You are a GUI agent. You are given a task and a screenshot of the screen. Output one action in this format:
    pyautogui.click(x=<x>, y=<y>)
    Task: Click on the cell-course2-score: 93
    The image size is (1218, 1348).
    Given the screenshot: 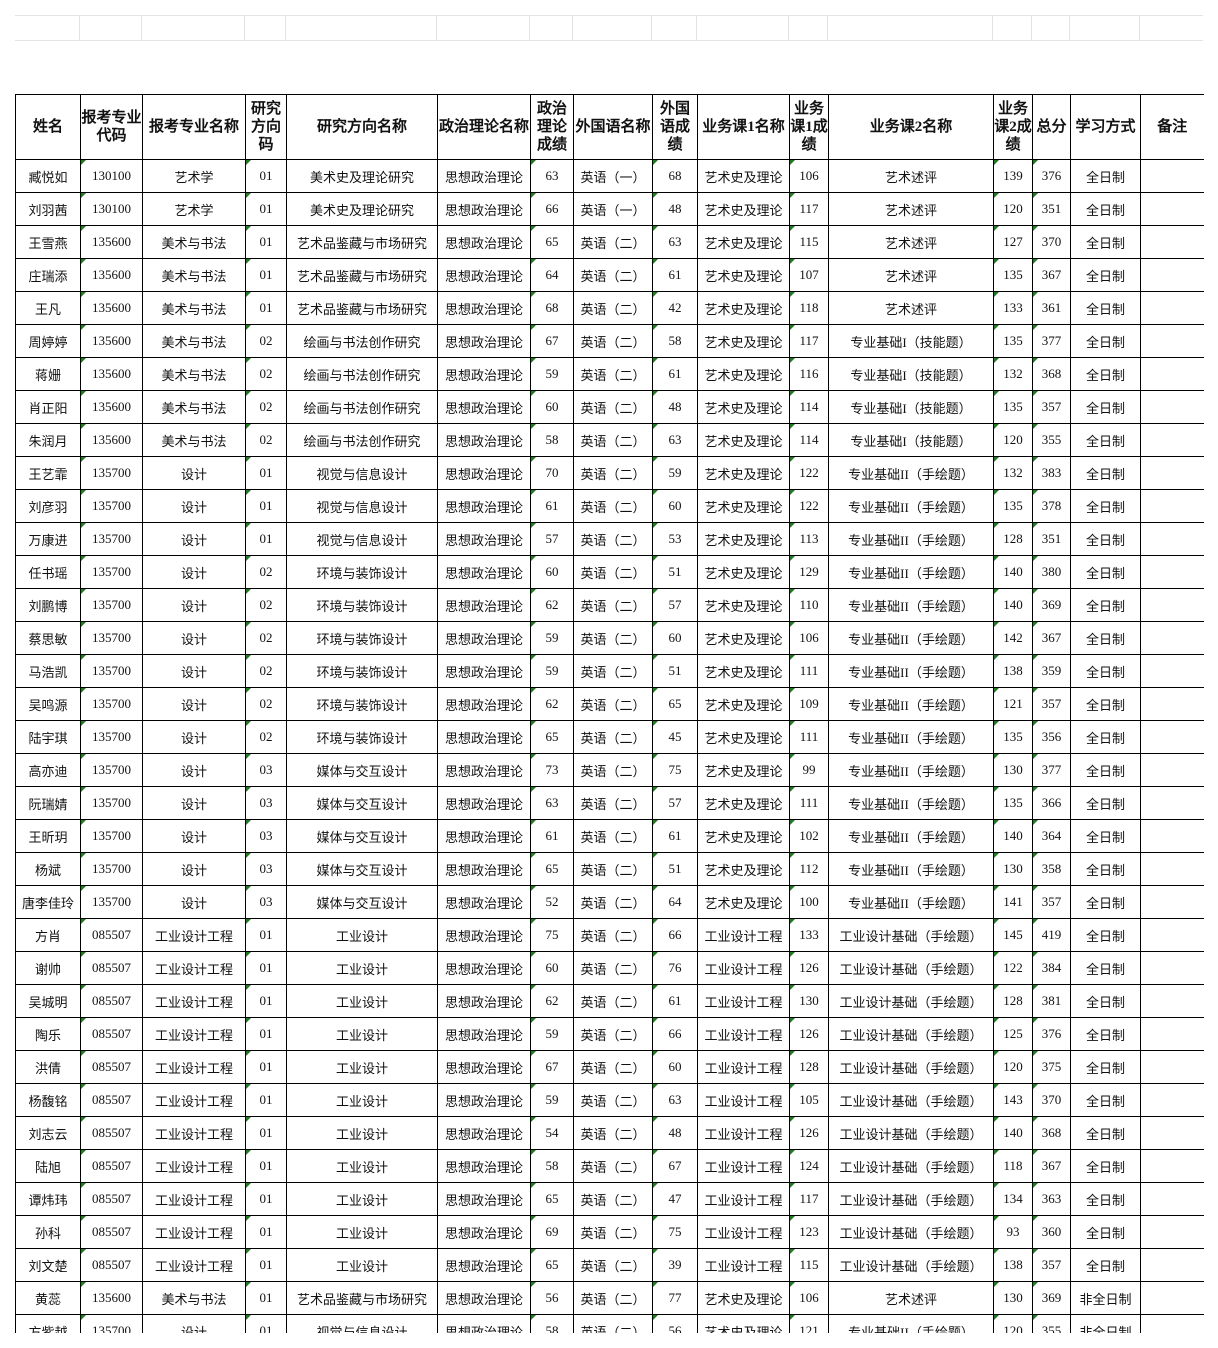 What is the action you would take?
    pyautogui.click(x=1013, y=1232)
    